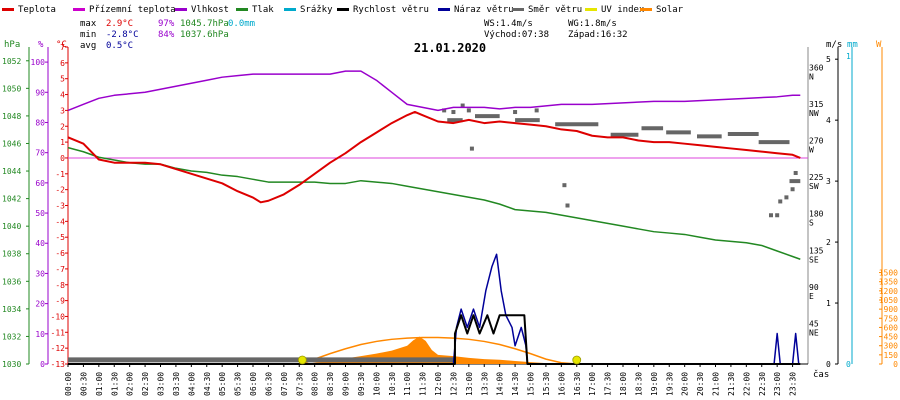  Describe the element at coordinates (88, 24) in the screenshot. I see `stat-max-label: max` at that location.